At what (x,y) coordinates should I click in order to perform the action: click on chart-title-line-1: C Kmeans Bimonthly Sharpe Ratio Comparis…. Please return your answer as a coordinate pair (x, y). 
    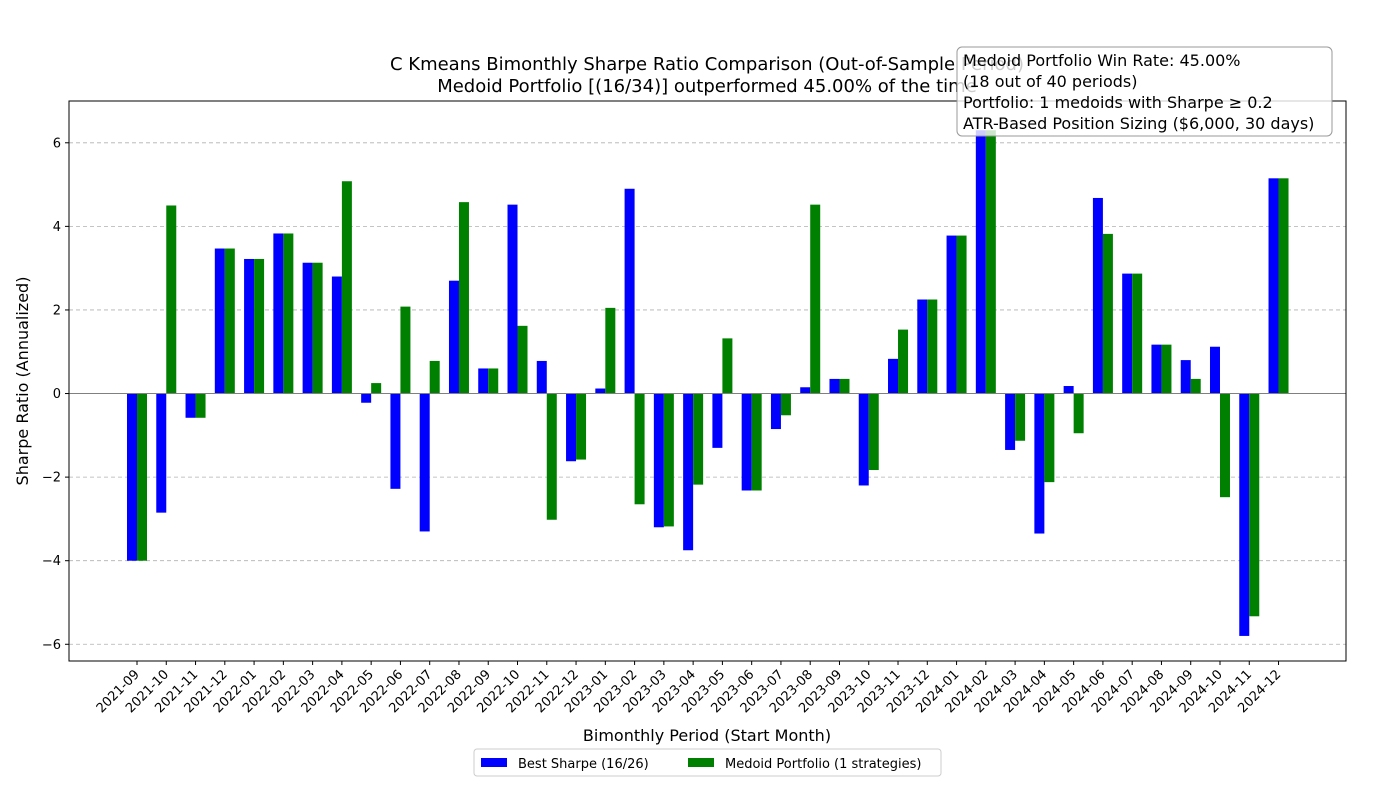
    Looking at the image, I should click on (707, 64).